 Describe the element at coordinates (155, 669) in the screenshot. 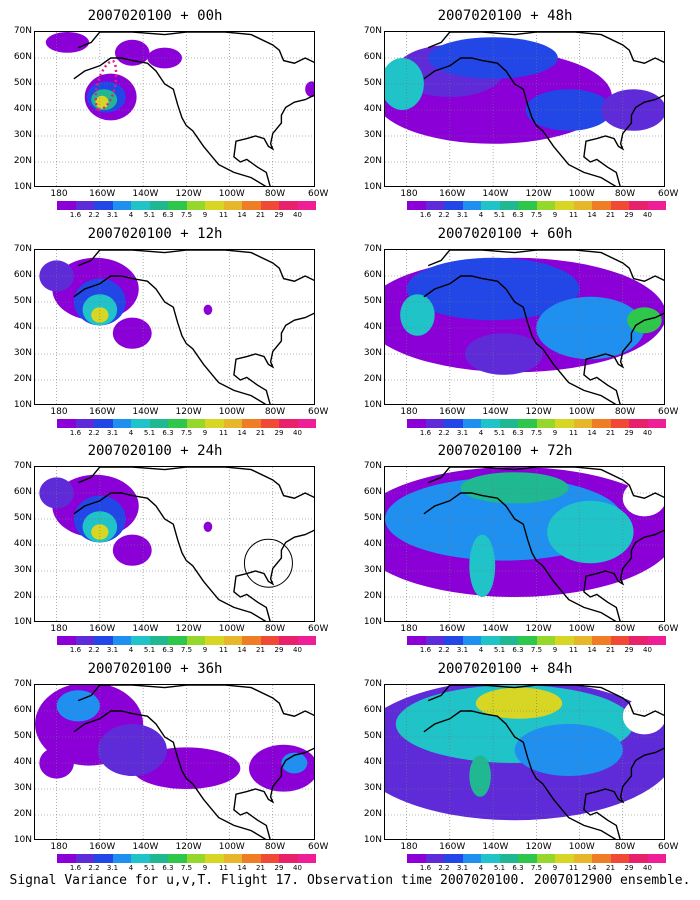

I see `panel-title: 2007020100 + 36h` at that location.